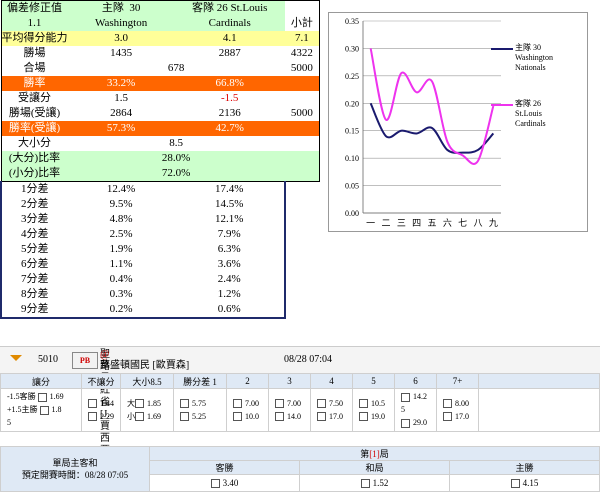 This screenshot has height=492, width=600. What do you see at coordinates (230, 310) in the screenshot?
I see `margin-away: 0.6%` at bounding box center [230, 310].